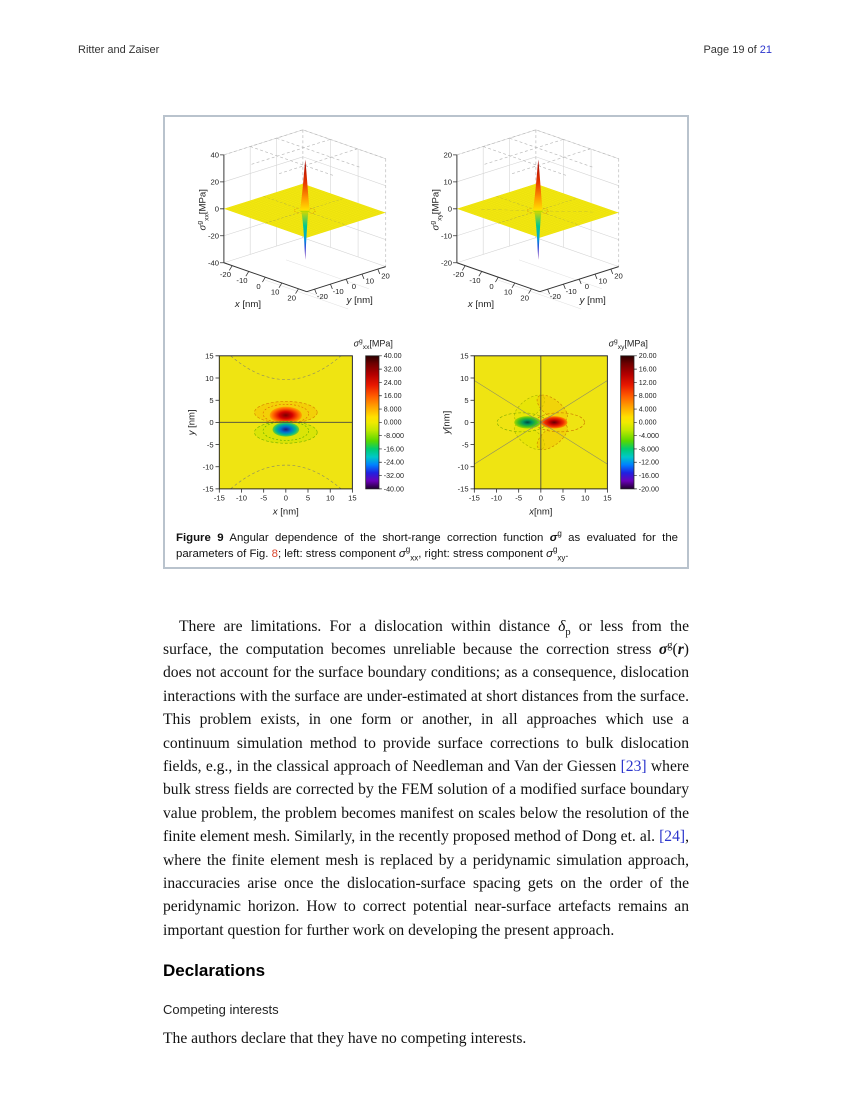 This screenshot has width=850, height=1100. I want to click on text-segment: xx, so click(414, 557).